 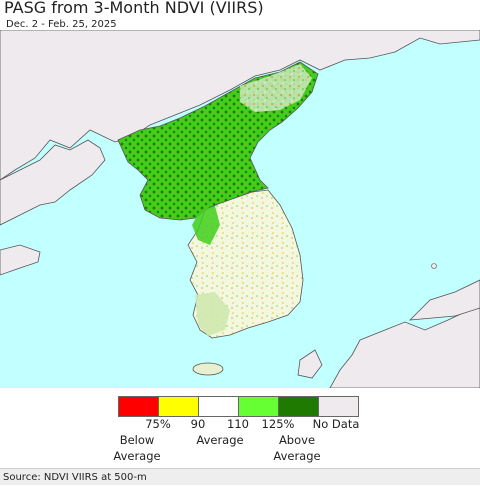 What do you see at coordinates (238, 424) in the screenshot?
I see `legend-tick-110: 110` at bounding box center [238, 424].